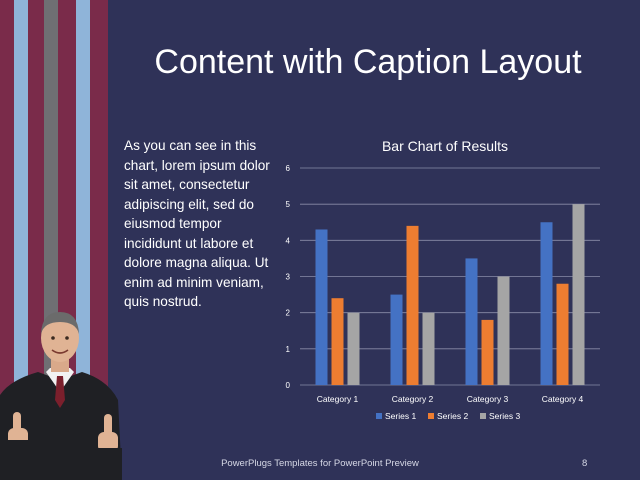 This screenshot has height=480, width=640. Describe the element at coordinates (400, 416) in the screenshot. I see `legend-label: Series 1` at that location.